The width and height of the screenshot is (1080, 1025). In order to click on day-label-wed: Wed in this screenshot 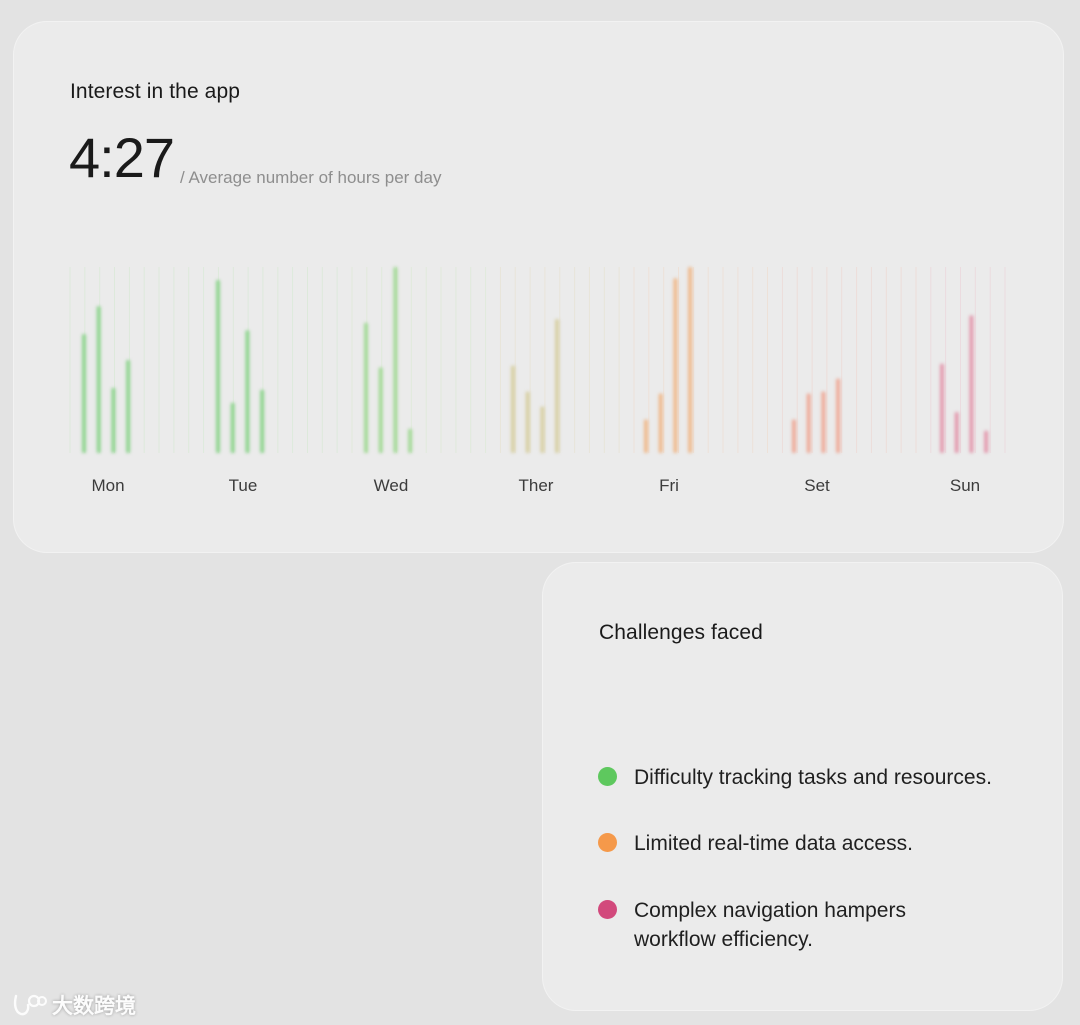, I will do `click(391, 485)`.